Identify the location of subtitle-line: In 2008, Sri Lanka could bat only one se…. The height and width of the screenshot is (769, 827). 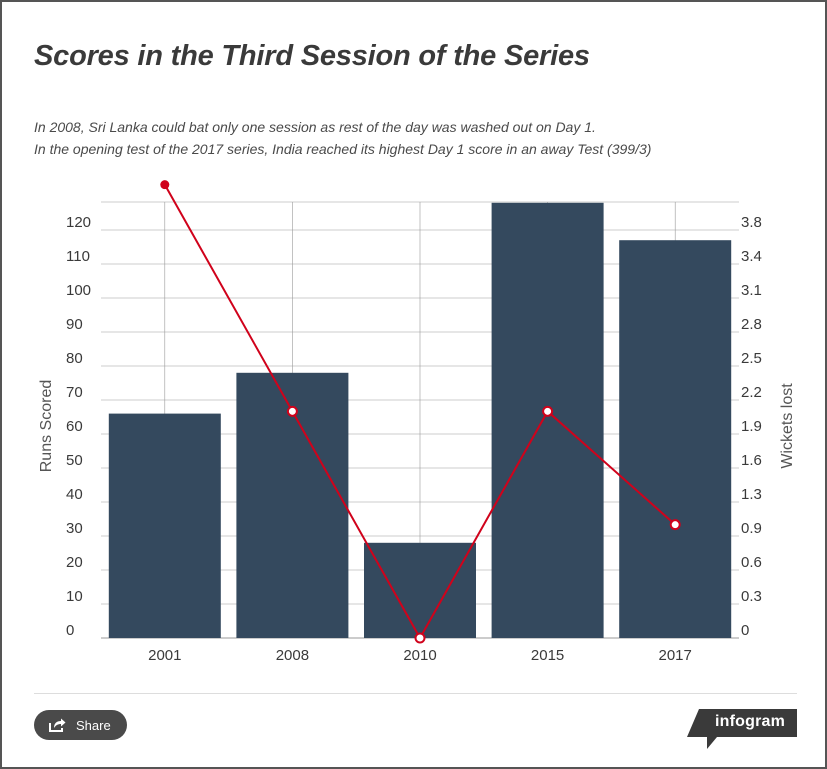
(315, 127).